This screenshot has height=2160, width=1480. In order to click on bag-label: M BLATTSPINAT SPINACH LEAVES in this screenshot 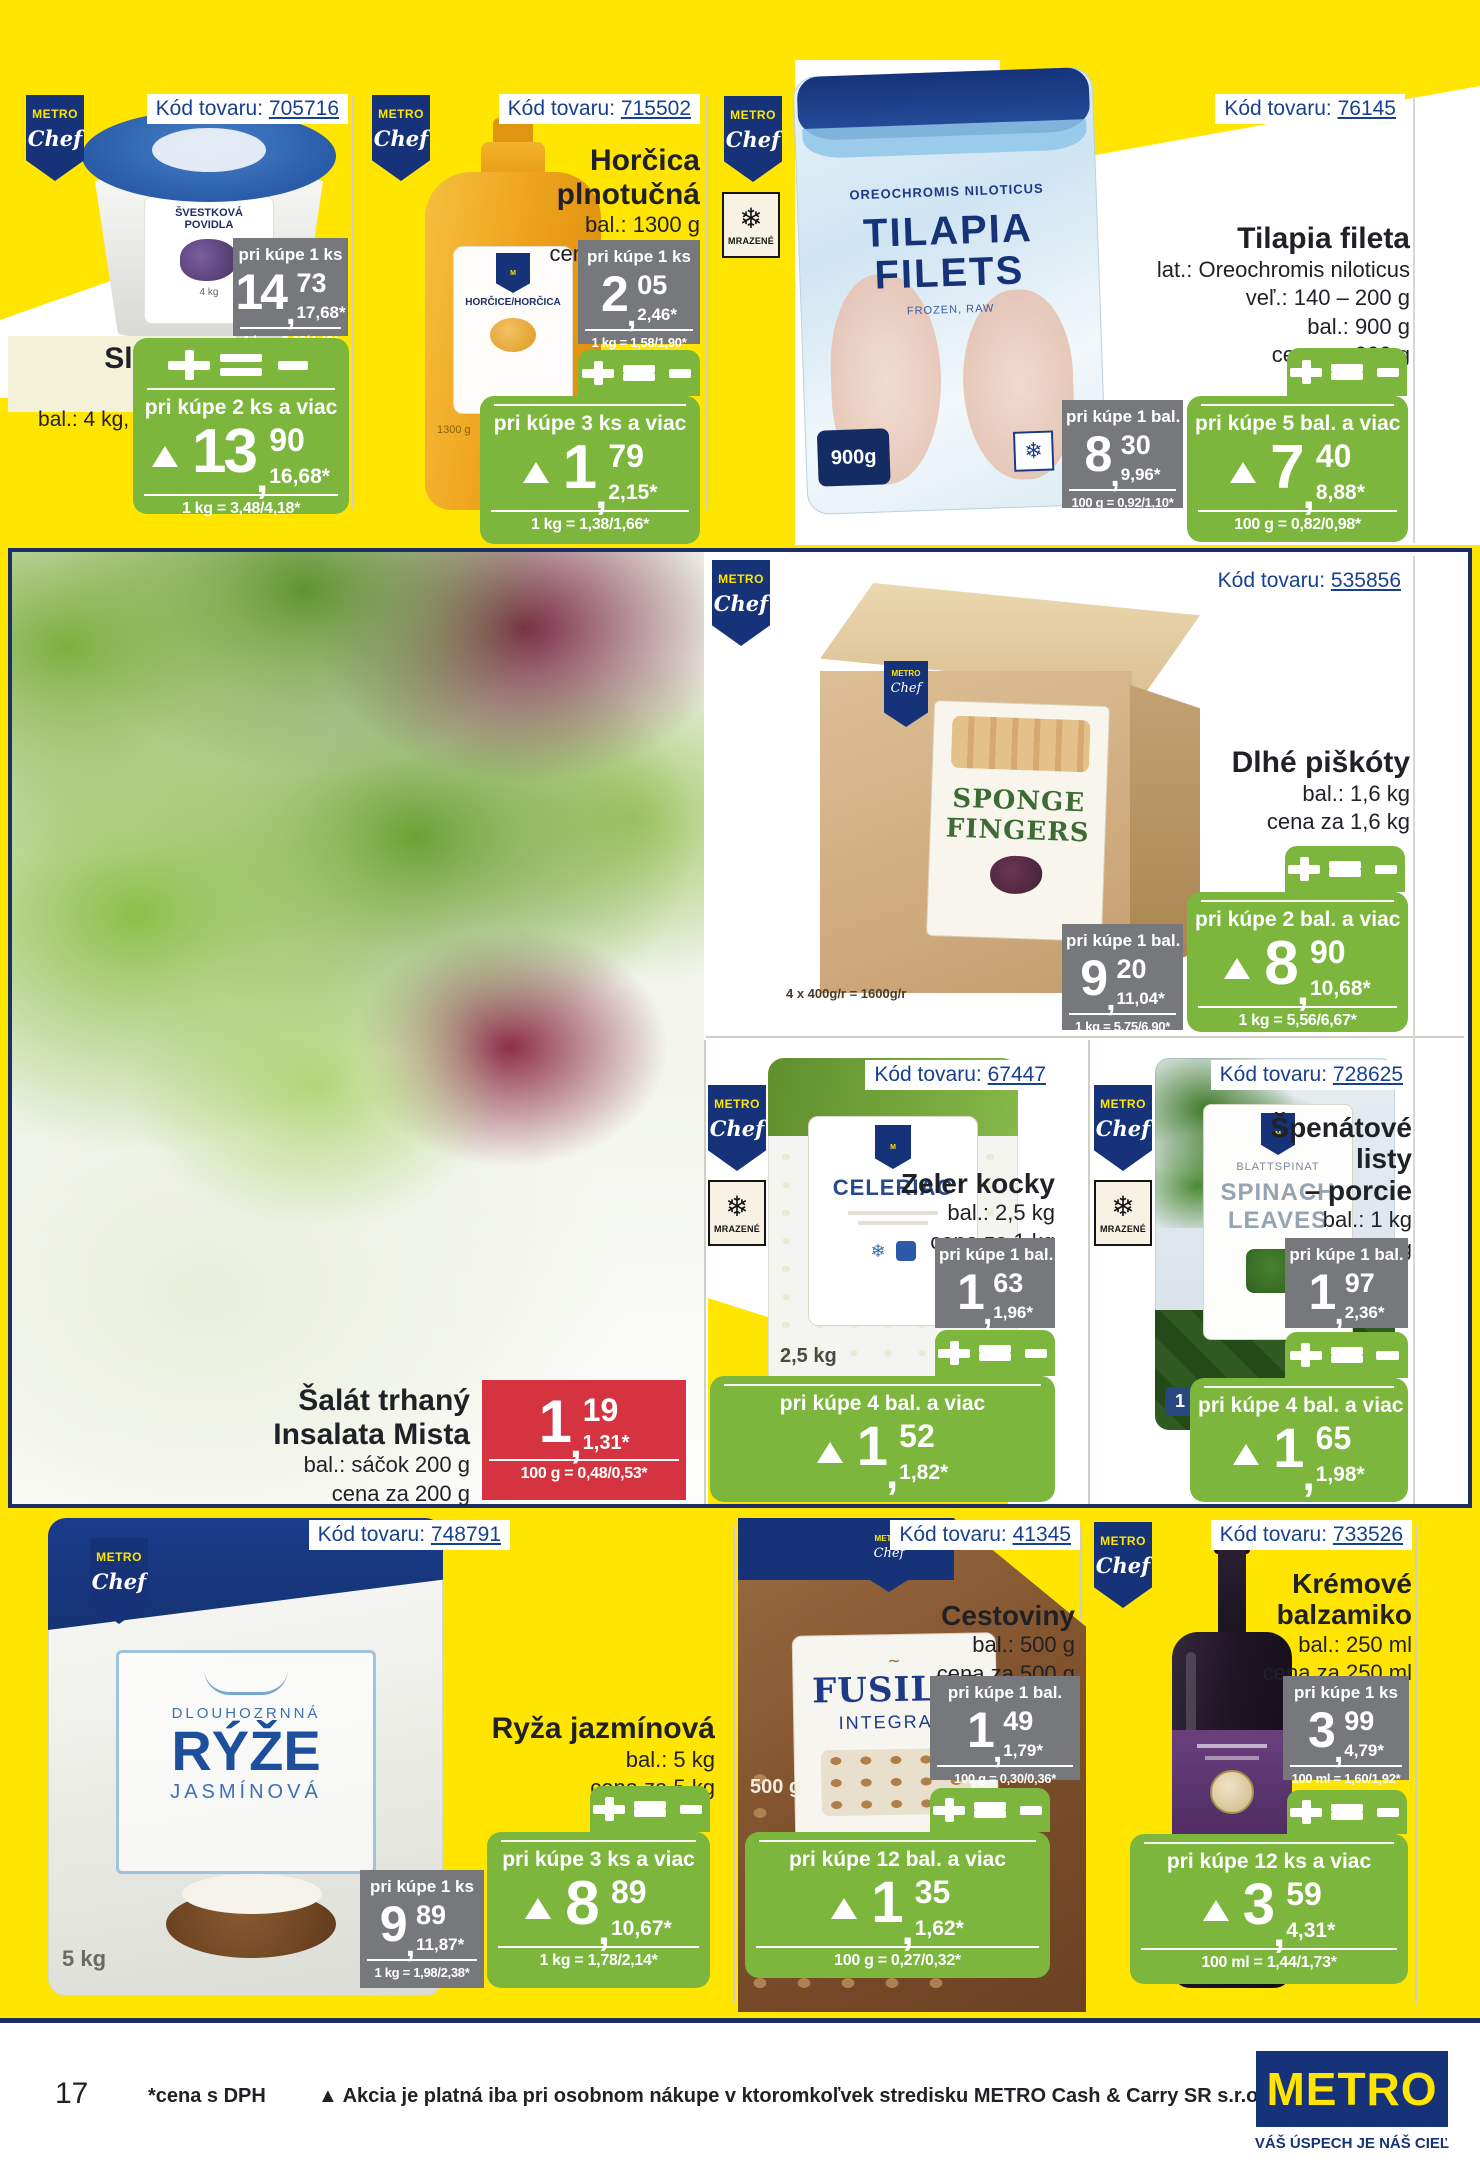, I will do `click(1278, 1222)`.